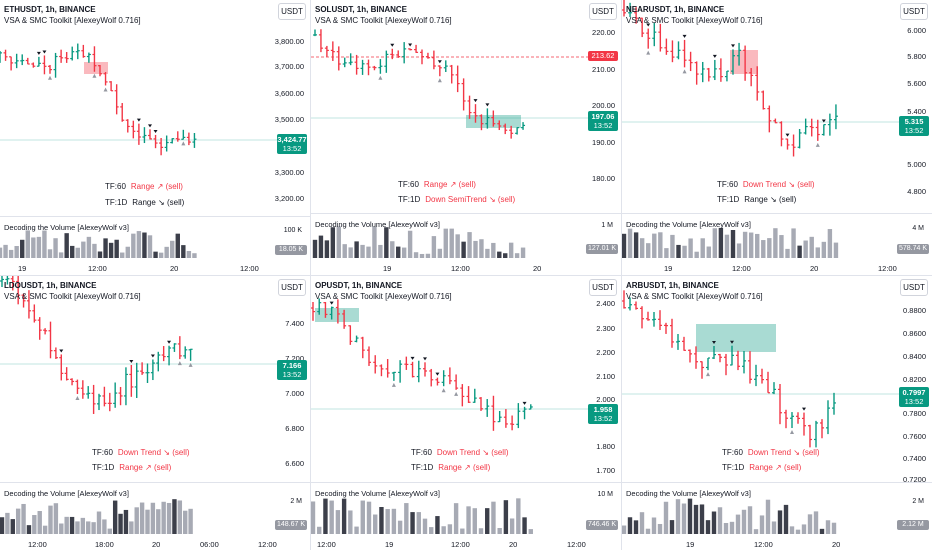 The image size is (932, 551). Describe the element at coordinates (289, 41) in the screenshot. I see `price-tick: 3,800.00` at that location.